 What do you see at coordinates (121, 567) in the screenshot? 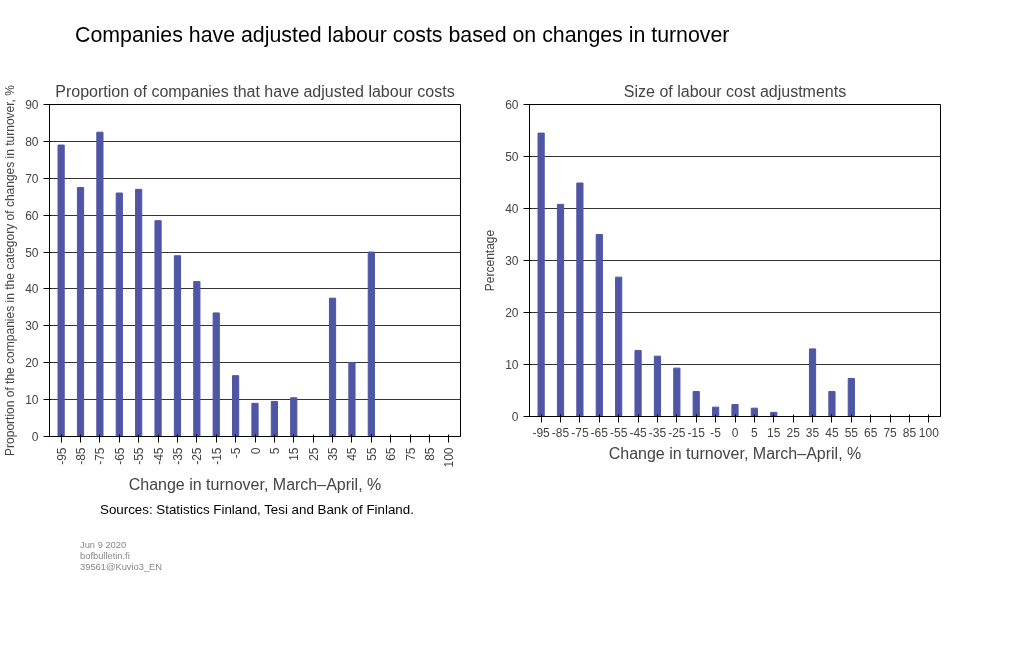
I see `text: 39561@Kuvio3_EN` at bounding box center [121, 567].